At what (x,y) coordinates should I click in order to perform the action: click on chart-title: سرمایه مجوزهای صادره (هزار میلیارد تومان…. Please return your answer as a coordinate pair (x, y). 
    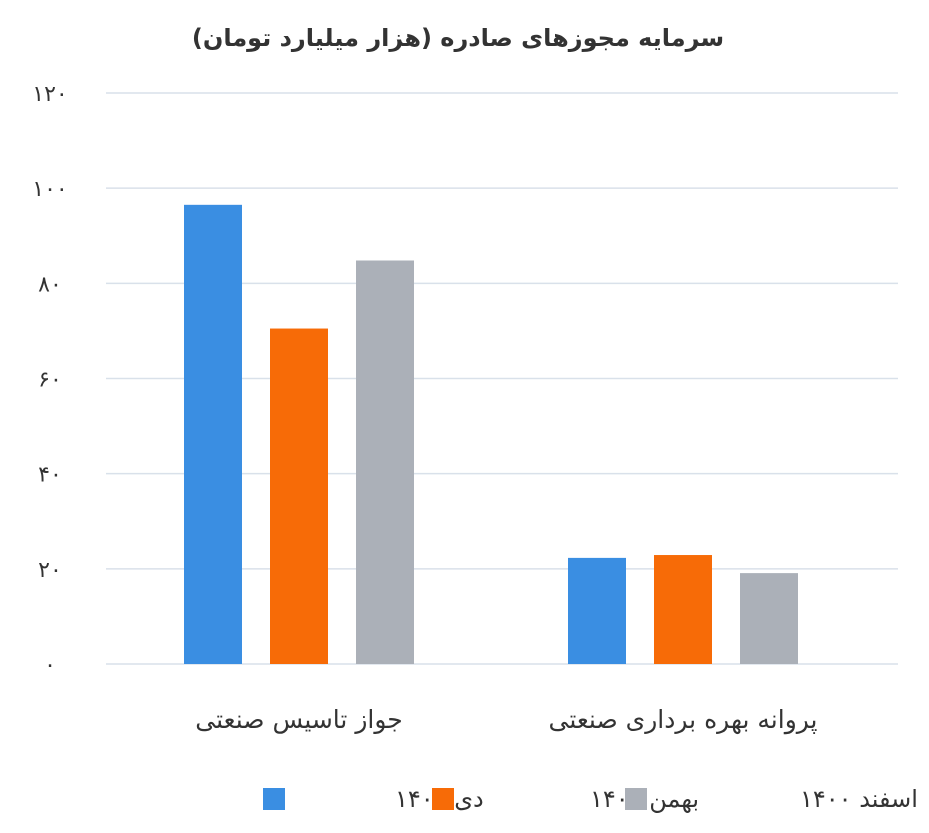
    Looking at the image, I should click on (458, 38).